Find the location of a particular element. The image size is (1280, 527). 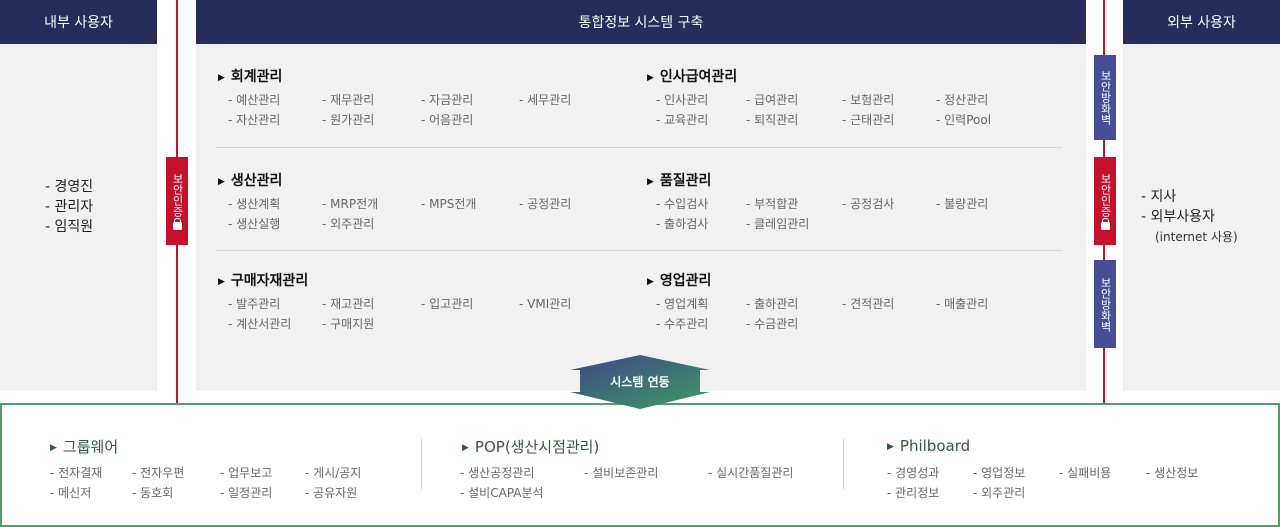

user-item: - 외부사용자 is located at coordinates (1178, 217).